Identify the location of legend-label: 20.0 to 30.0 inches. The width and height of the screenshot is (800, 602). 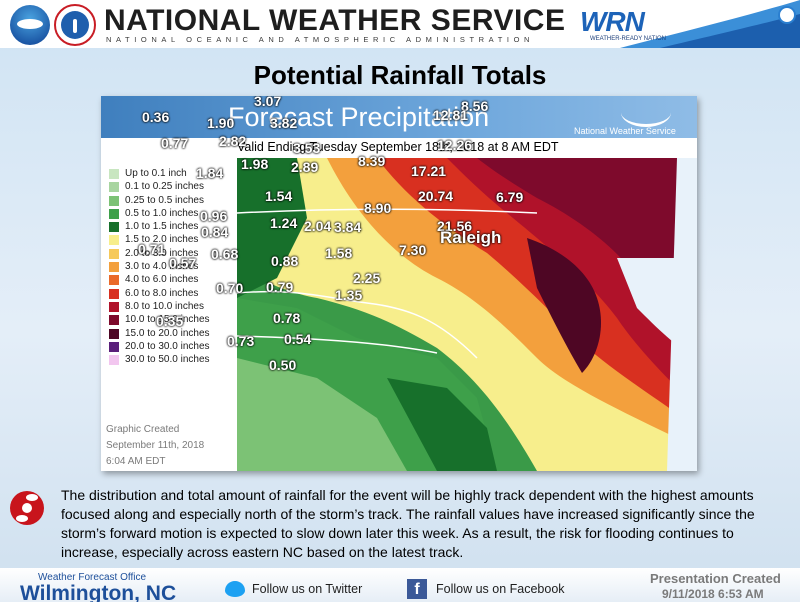
(167, 346).